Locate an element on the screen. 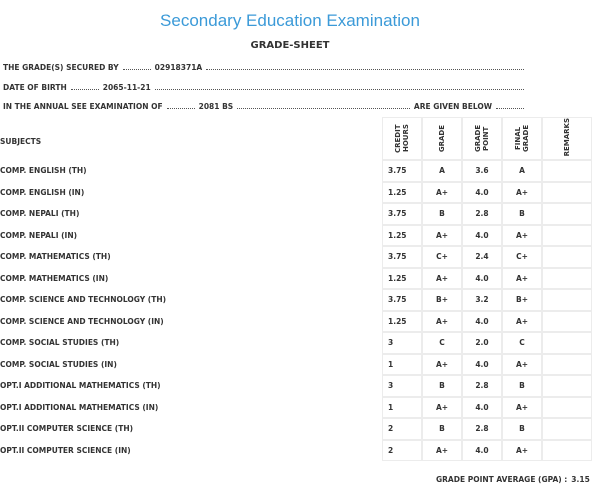 Image resolution: width=594 pixels, height=490 pixels. table-cell: 2.0 is located at coordinates (482, 343).